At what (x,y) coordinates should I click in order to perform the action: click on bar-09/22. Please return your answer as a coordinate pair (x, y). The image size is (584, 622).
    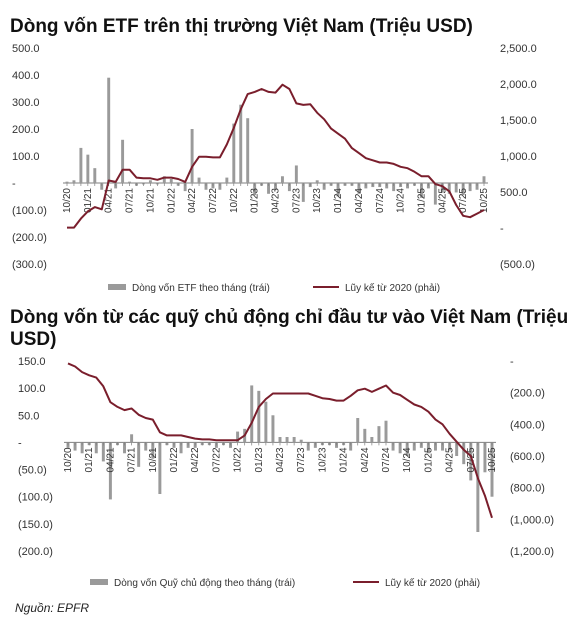
    Looking at the image, I should click on (227, 180).